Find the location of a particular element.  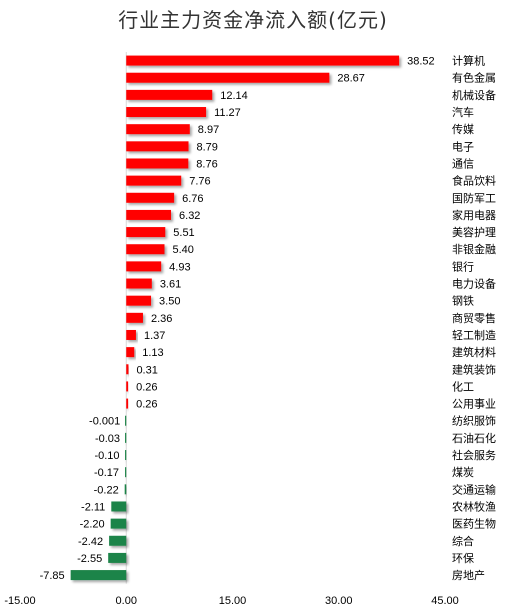

data-label: -2.11 is located at coordinates (93, 507).